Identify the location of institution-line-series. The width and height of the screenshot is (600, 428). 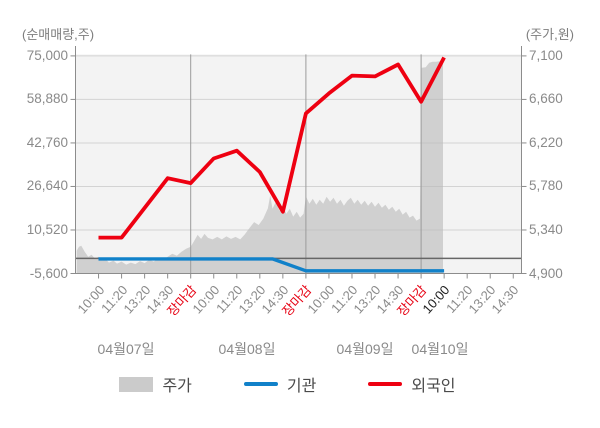
(271, 265).